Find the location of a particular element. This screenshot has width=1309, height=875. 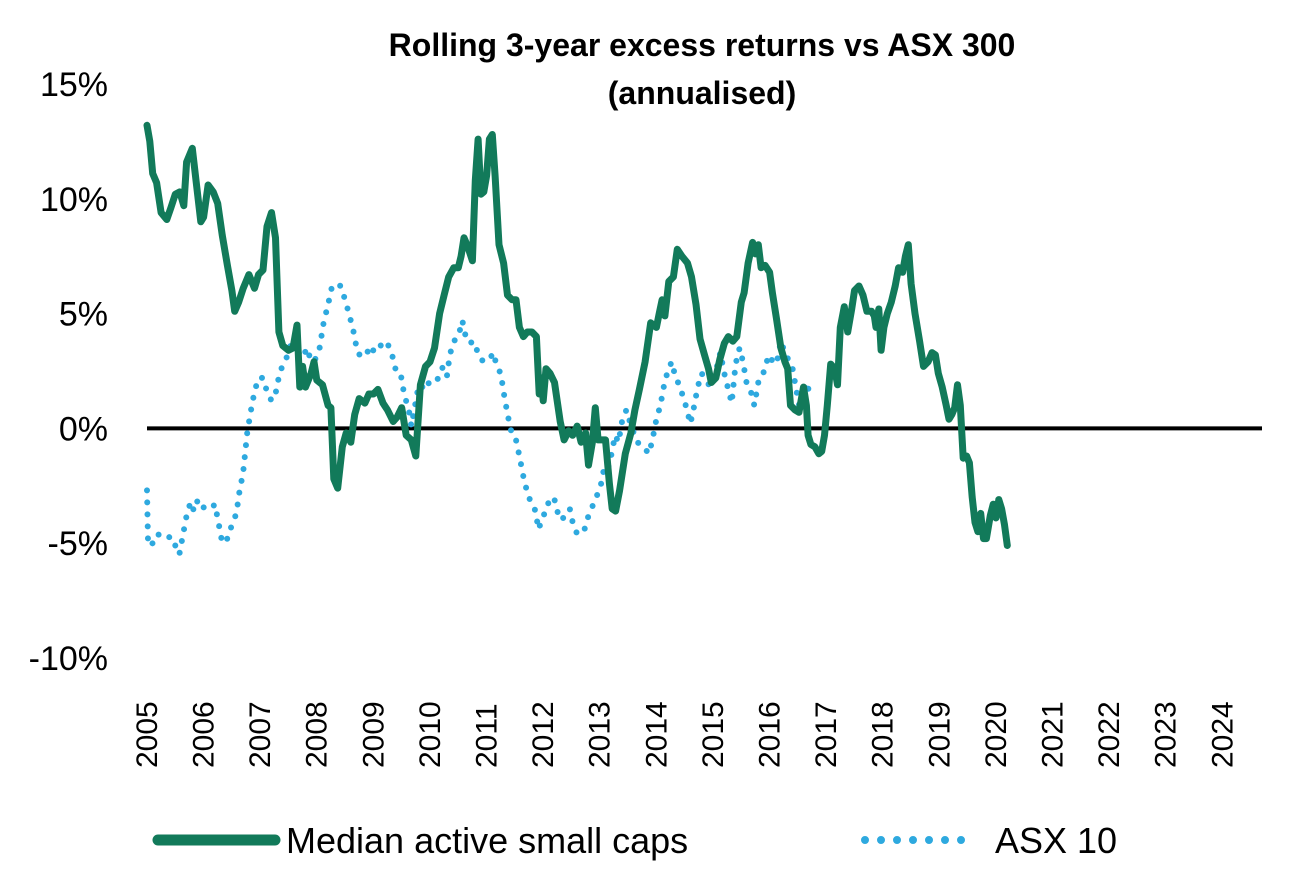

y-tick-label: 15% is located at coordinates (74, 85).